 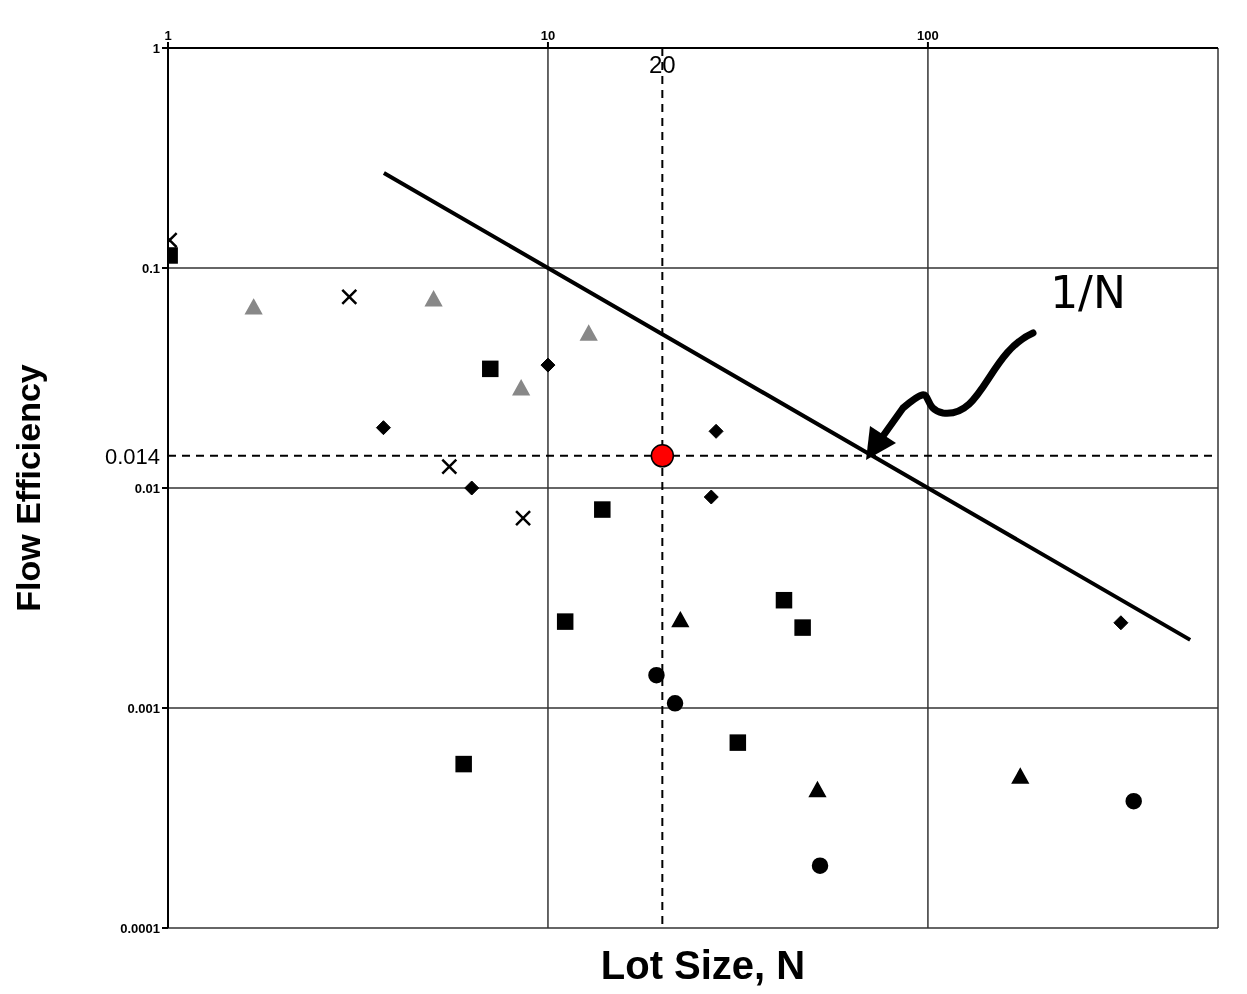 What do you see at coordinates (928, 35) in the screenshot?
I see `x-tick-label: 100` at bounding box center [928, 35].